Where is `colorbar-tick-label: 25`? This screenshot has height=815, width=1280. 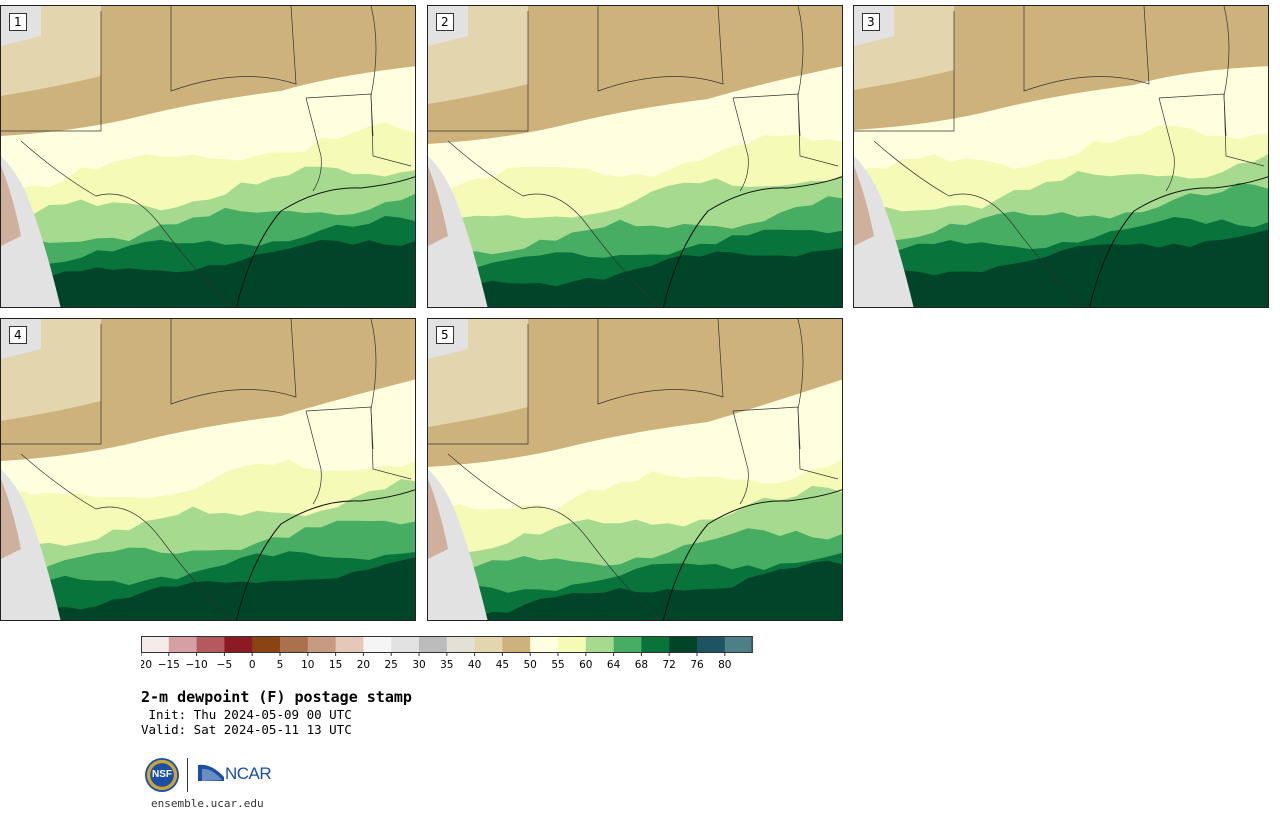 colorbar-tick-label: 25 is located at coordinates (391, 665).